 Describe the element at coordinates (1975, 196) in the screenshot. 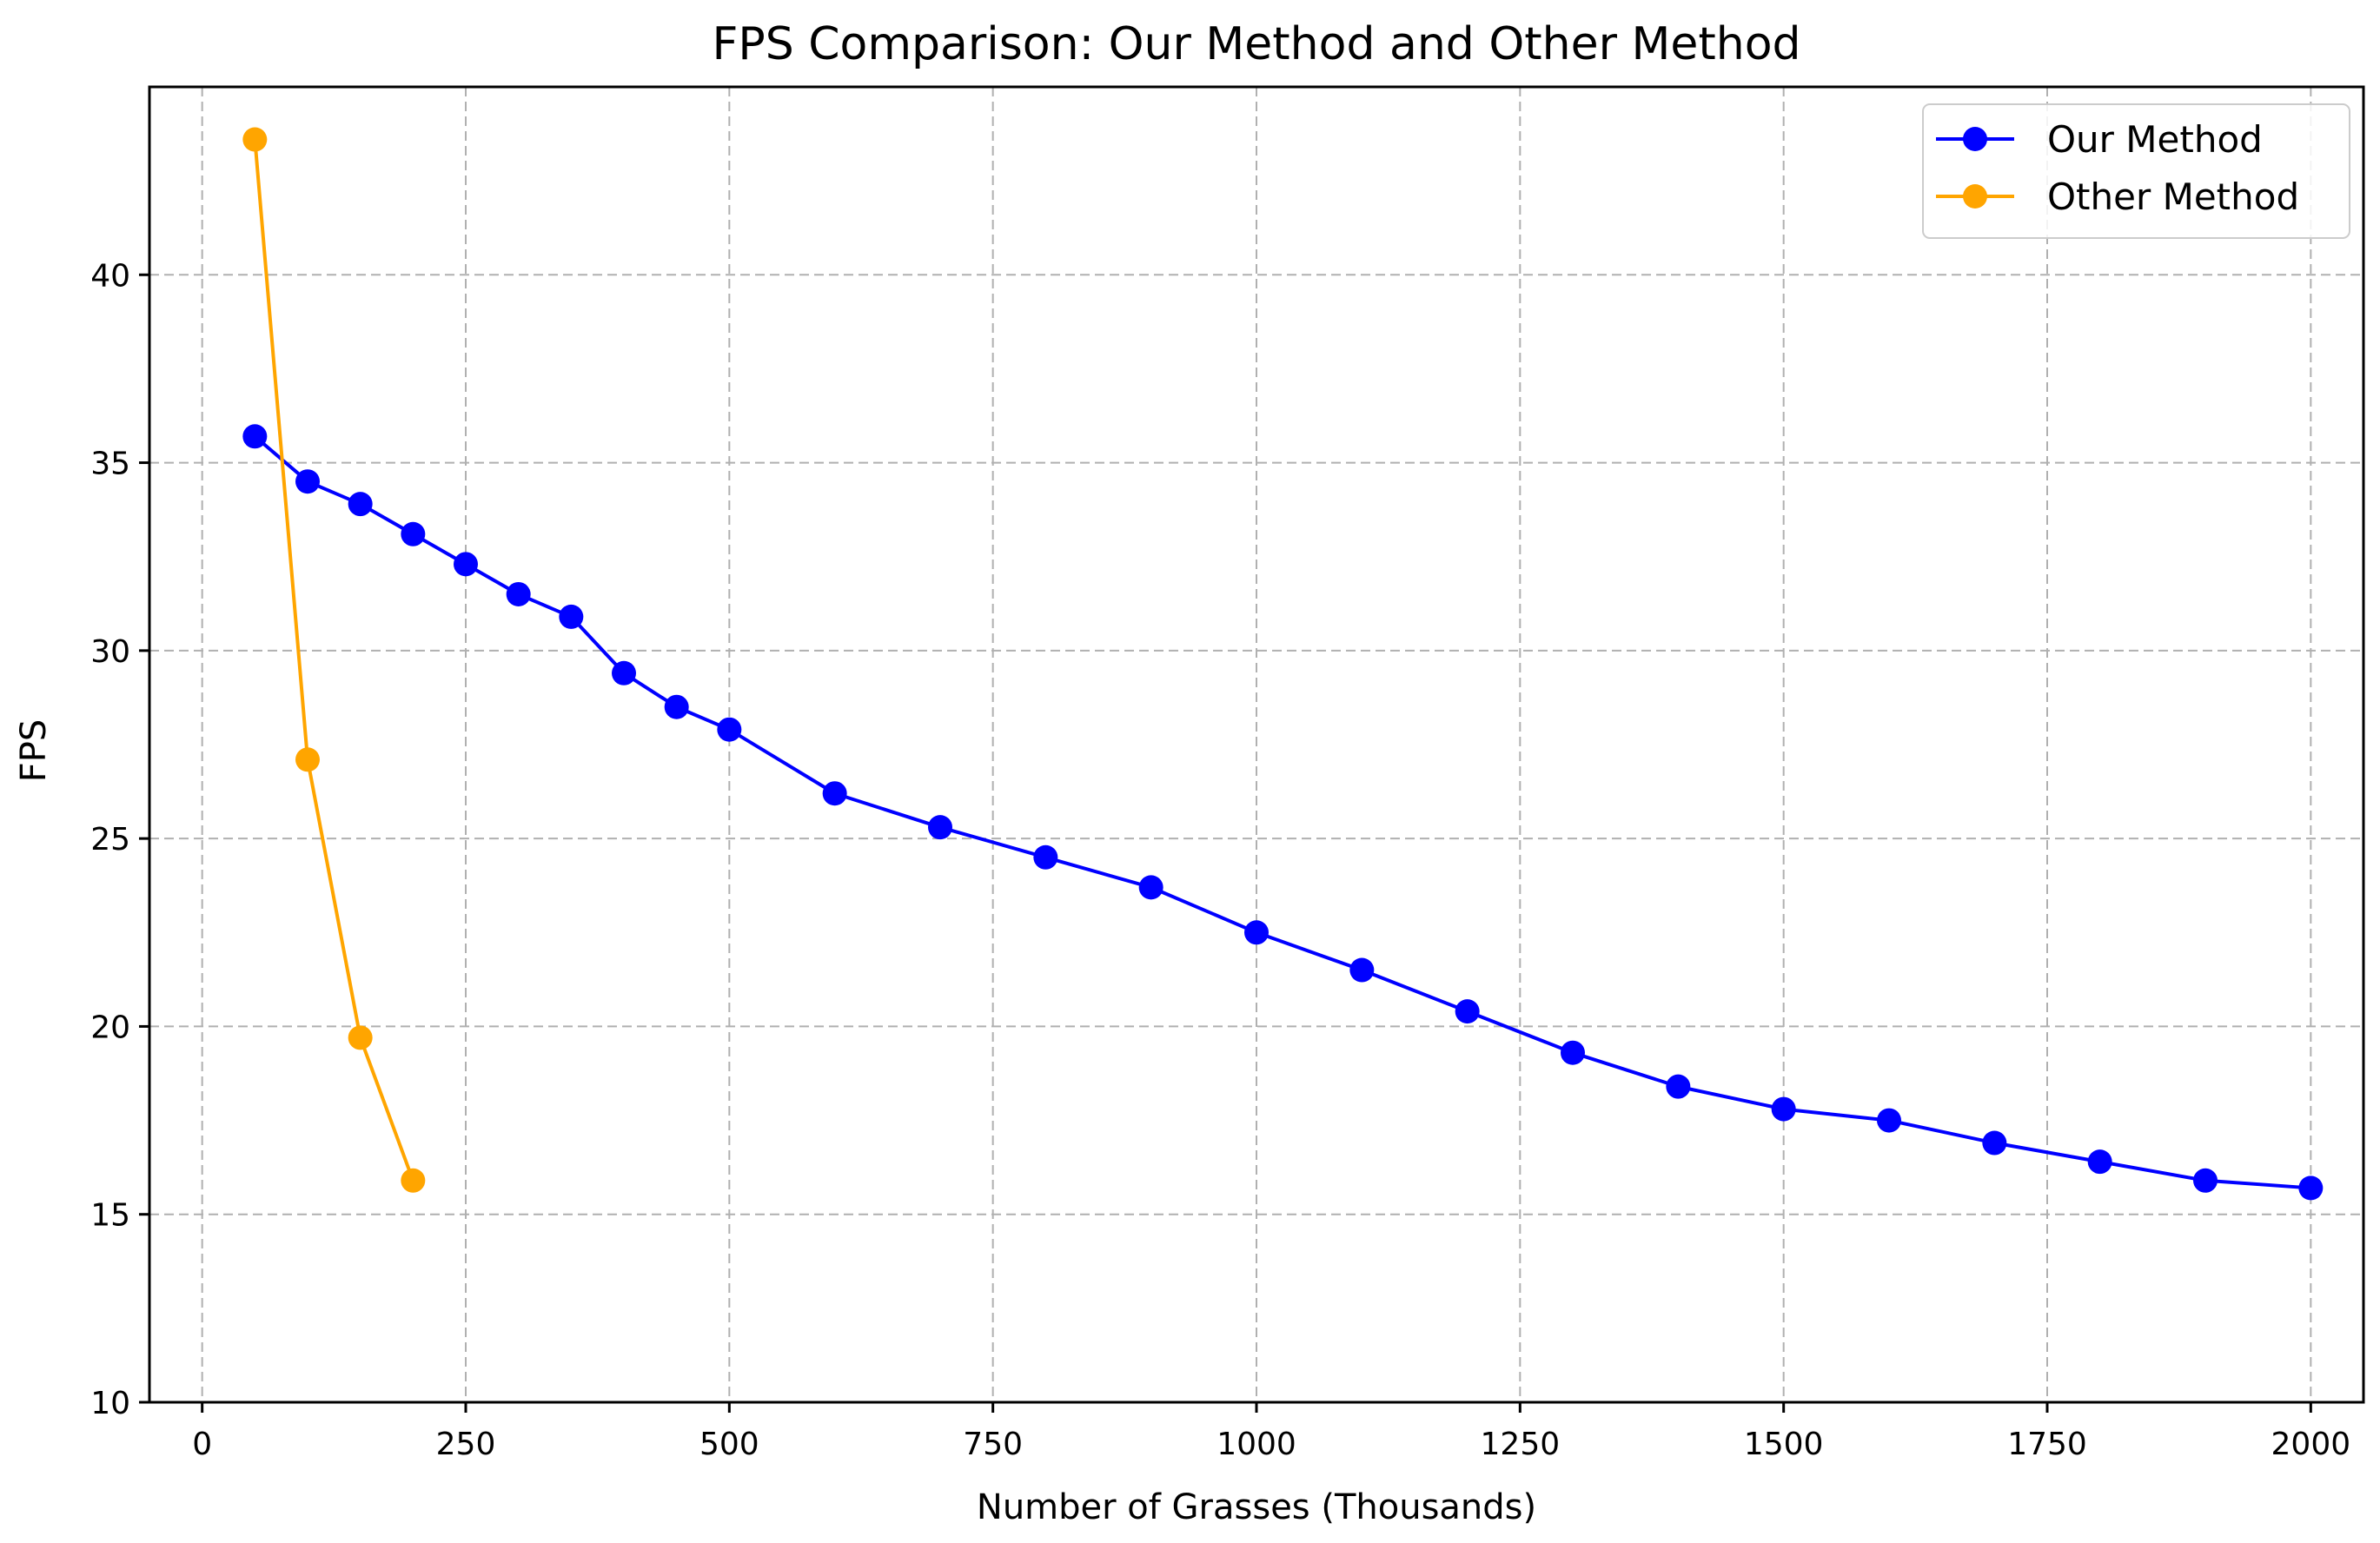

I see `legend-marker-other-method` at that location.